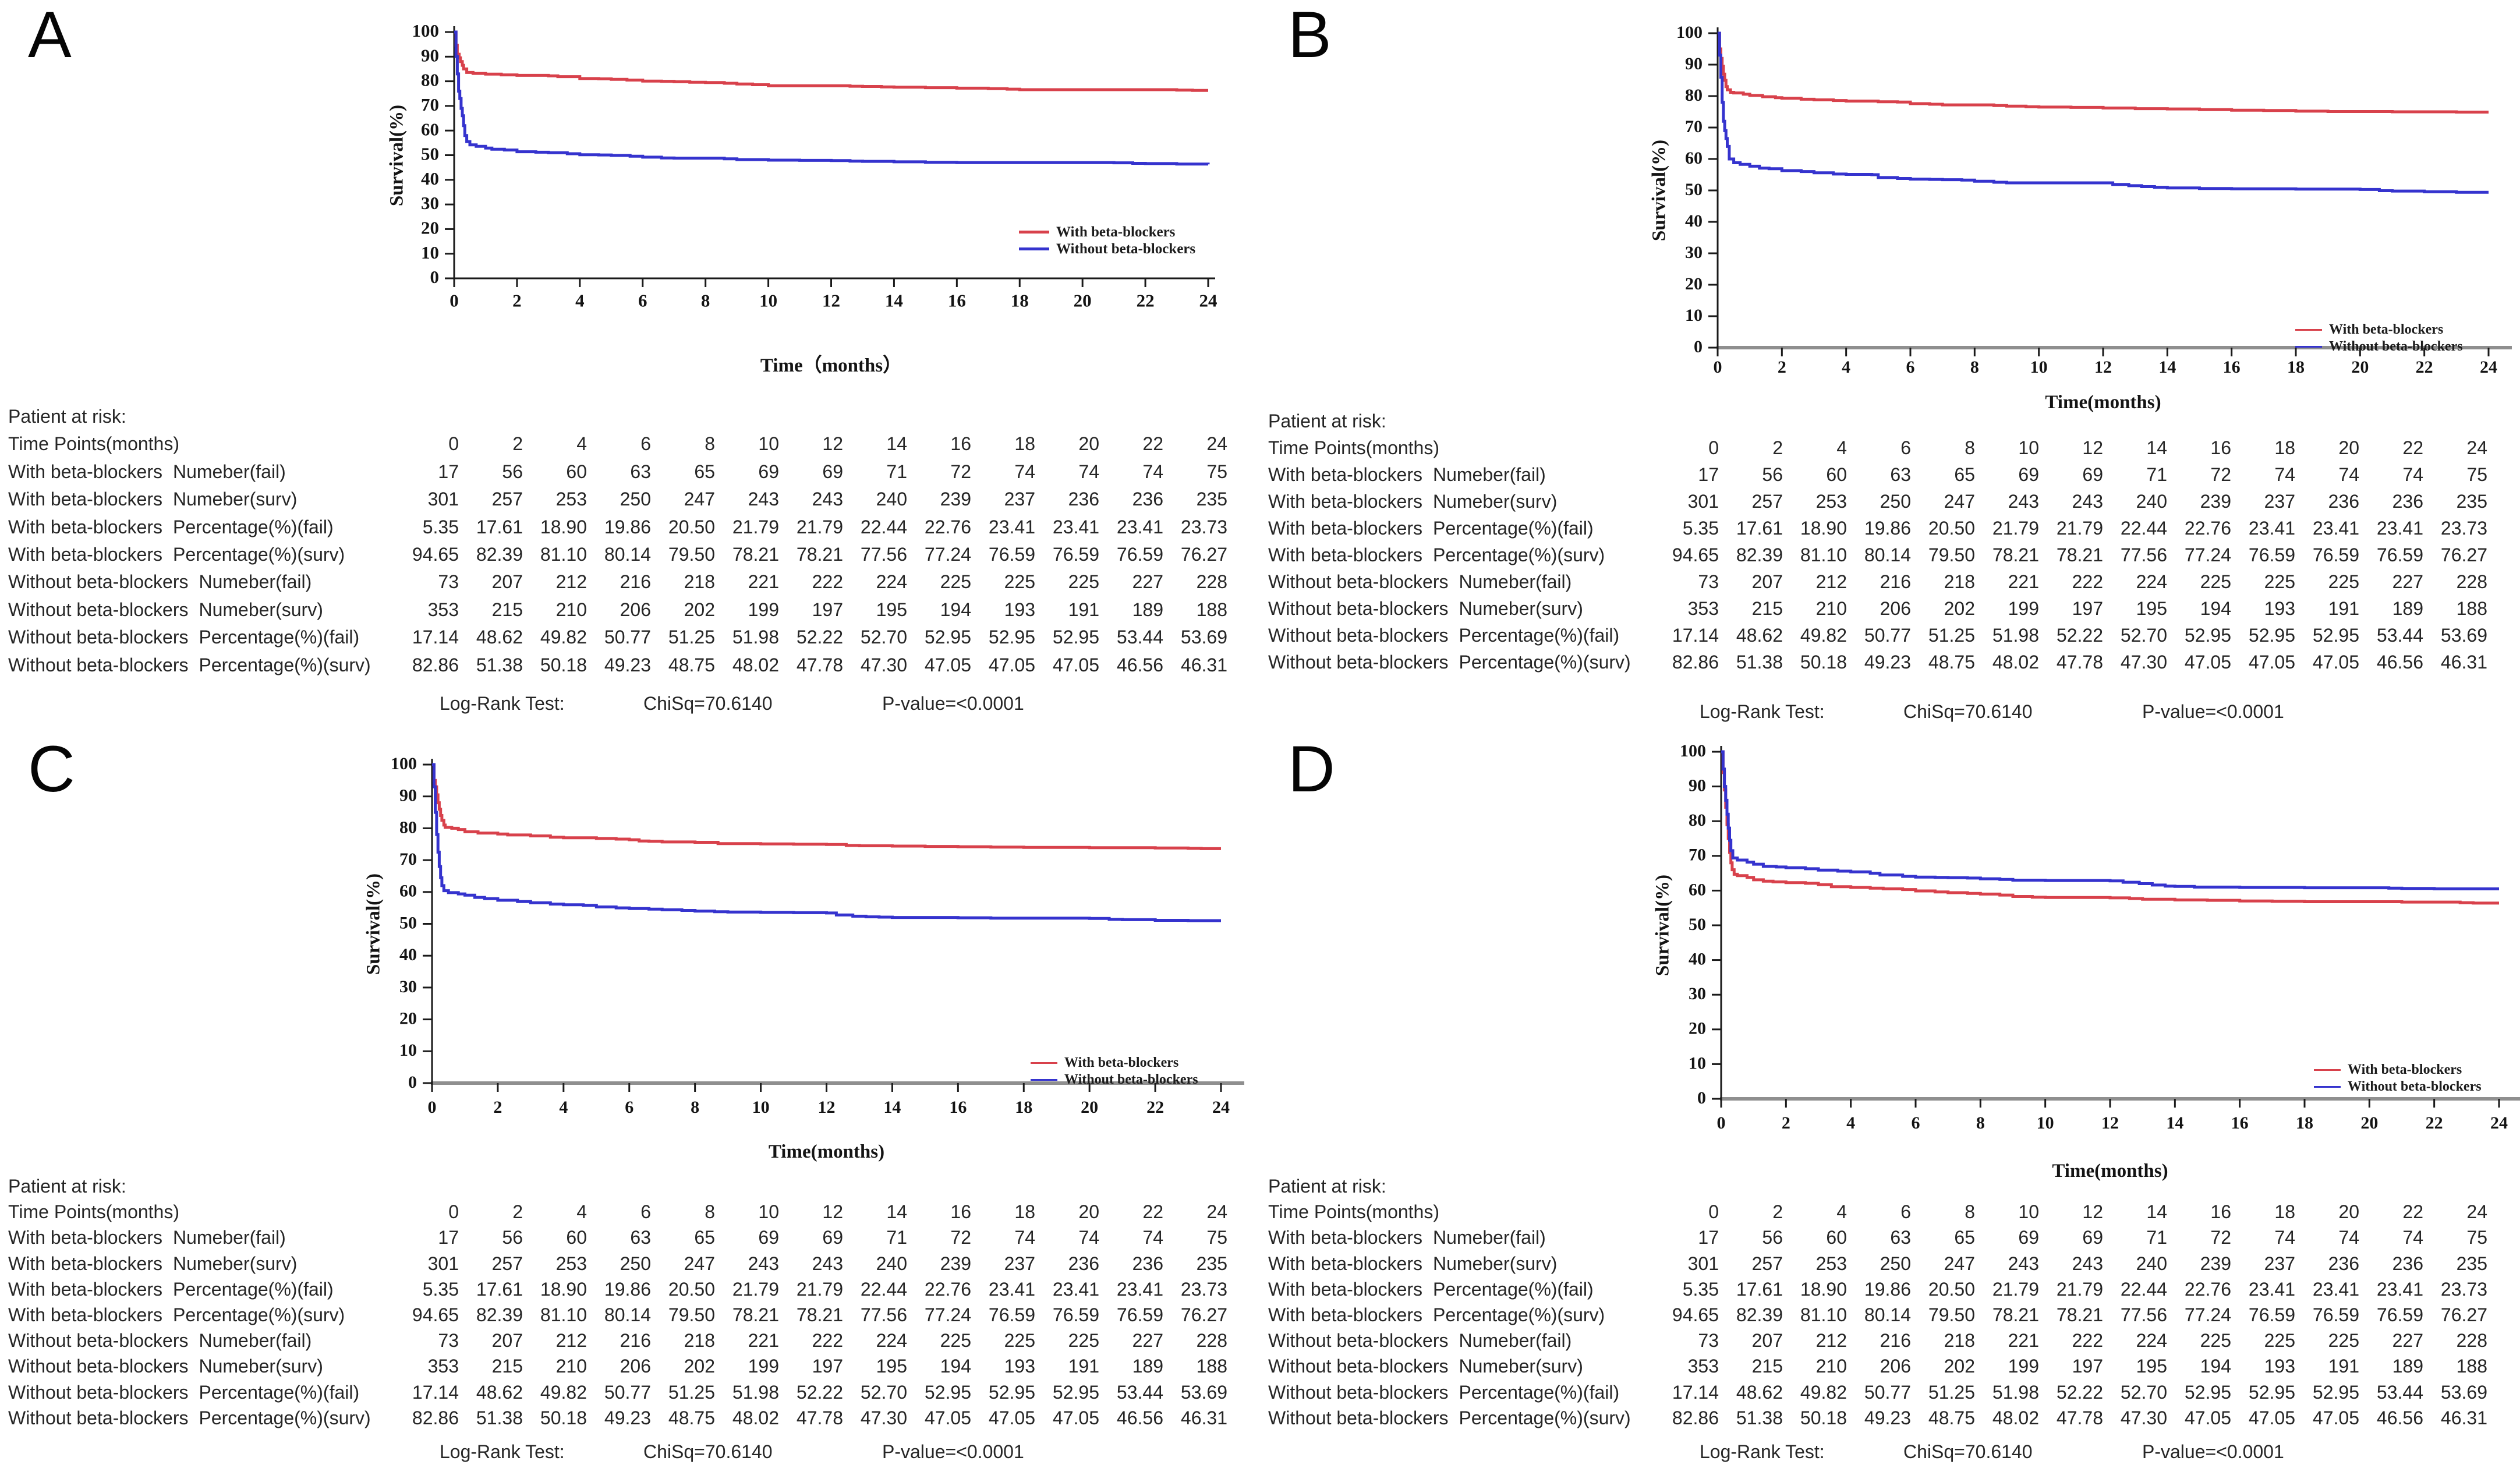 This screenshot has height=1468, width=2520. What do you see at coordinates (2434, 1123) in the screenshot?
I see `x-tick-label: 22` at bounding box center [2434, 1123].